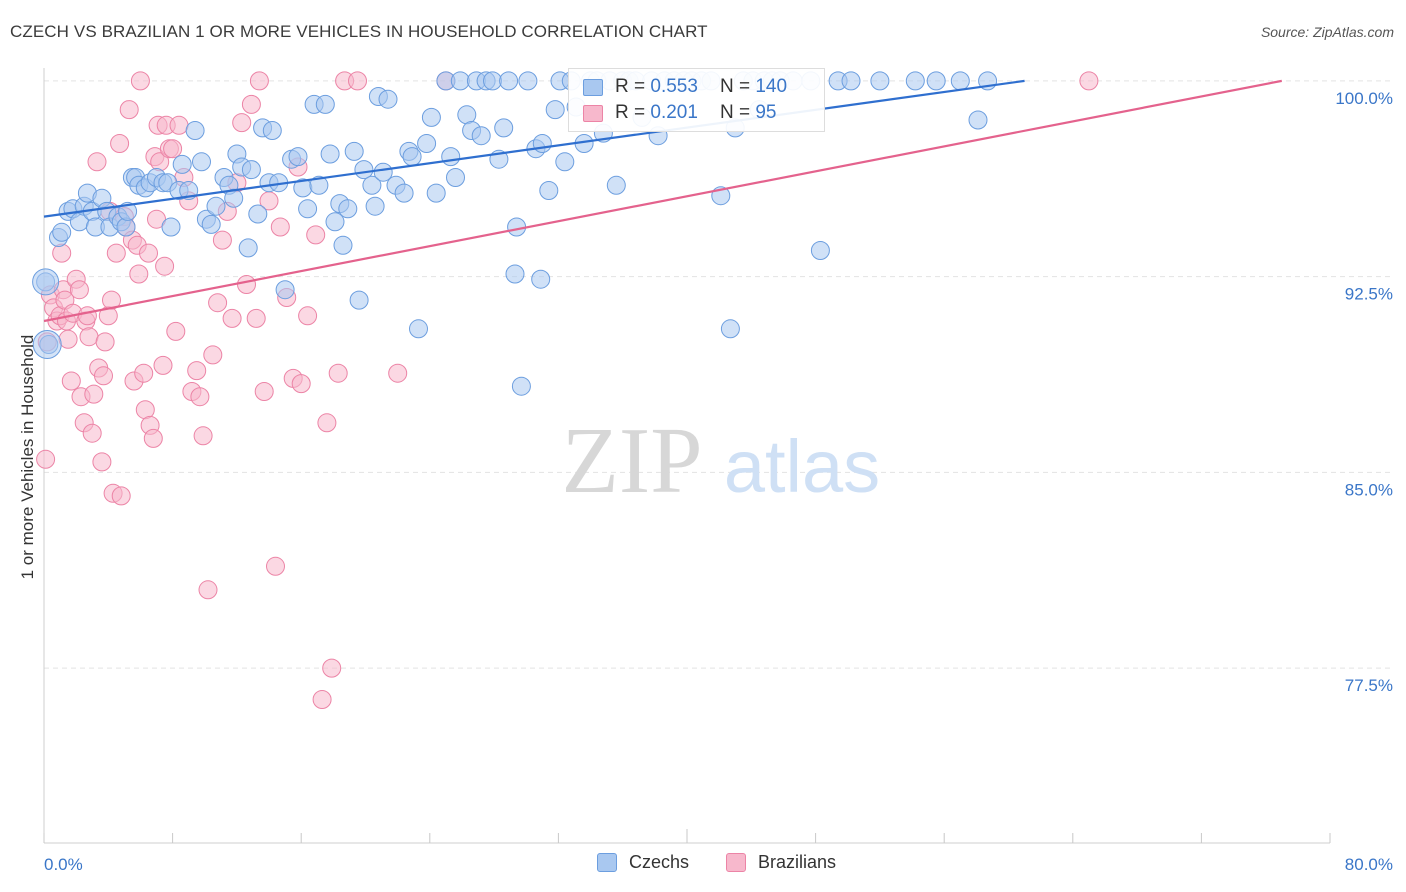  Describe the element at coordinates (630, 112) in the screenshot. I see `brazilians-r-label: R =` at that location.